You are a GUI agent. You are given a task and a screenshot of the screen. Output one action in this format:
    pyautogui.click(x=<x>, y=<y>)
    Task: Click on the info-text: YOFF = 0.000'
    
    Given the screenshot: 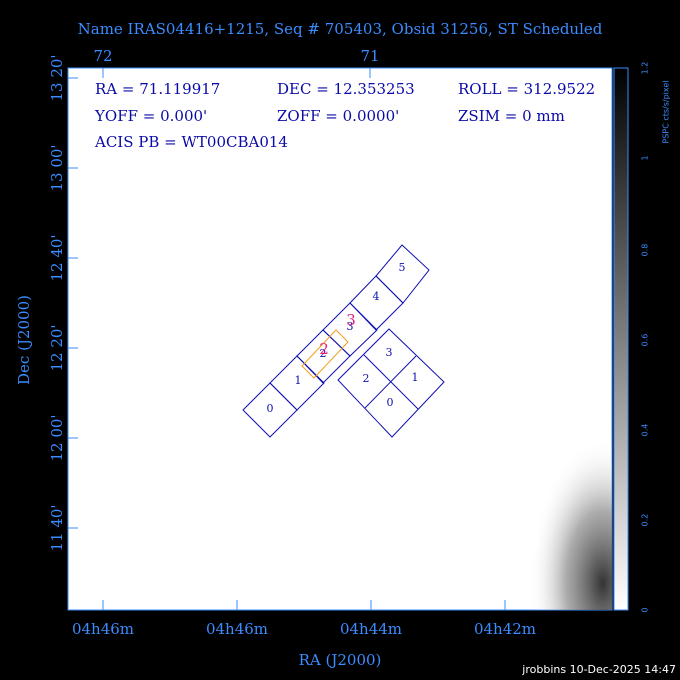 What is the action you would take?
    pyautogui.click(x=150, y=116)
    